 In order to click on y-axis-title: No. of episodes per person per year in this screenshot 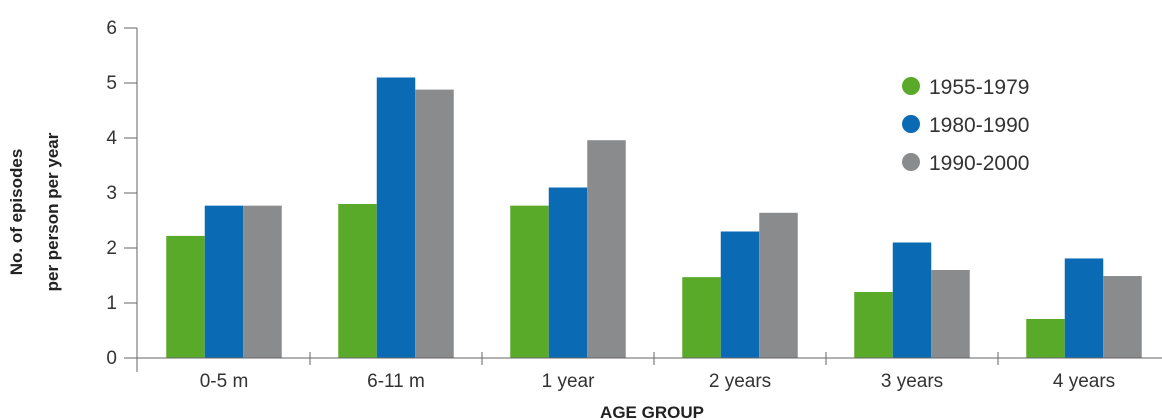, I will do `click(34, 211)`.